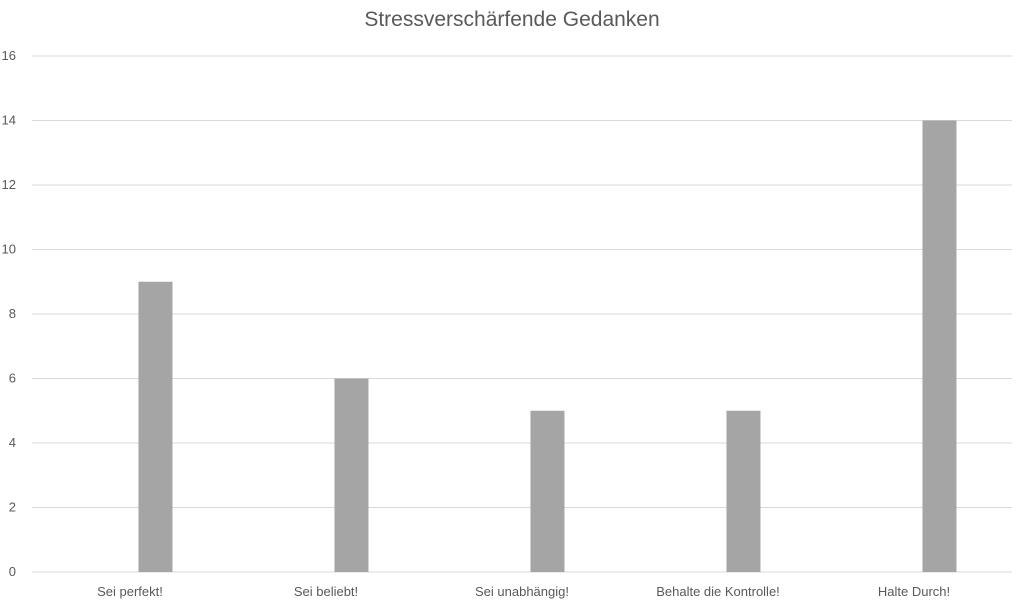 This screenshot has height=612, width=1024. Describe the element at coordinates (9, 120) in the screenshot. I see `y-tick-label: 14` at that location.